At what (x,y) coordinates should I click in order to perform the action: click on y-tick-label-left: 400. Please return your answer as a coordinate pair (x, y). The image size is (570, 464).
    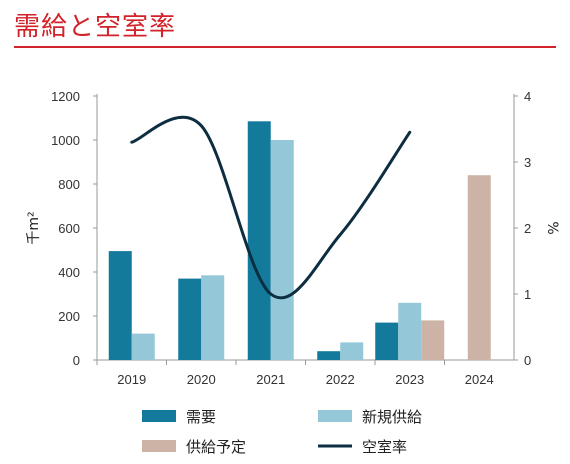
    Looking at the image, I should click on (69, 272).